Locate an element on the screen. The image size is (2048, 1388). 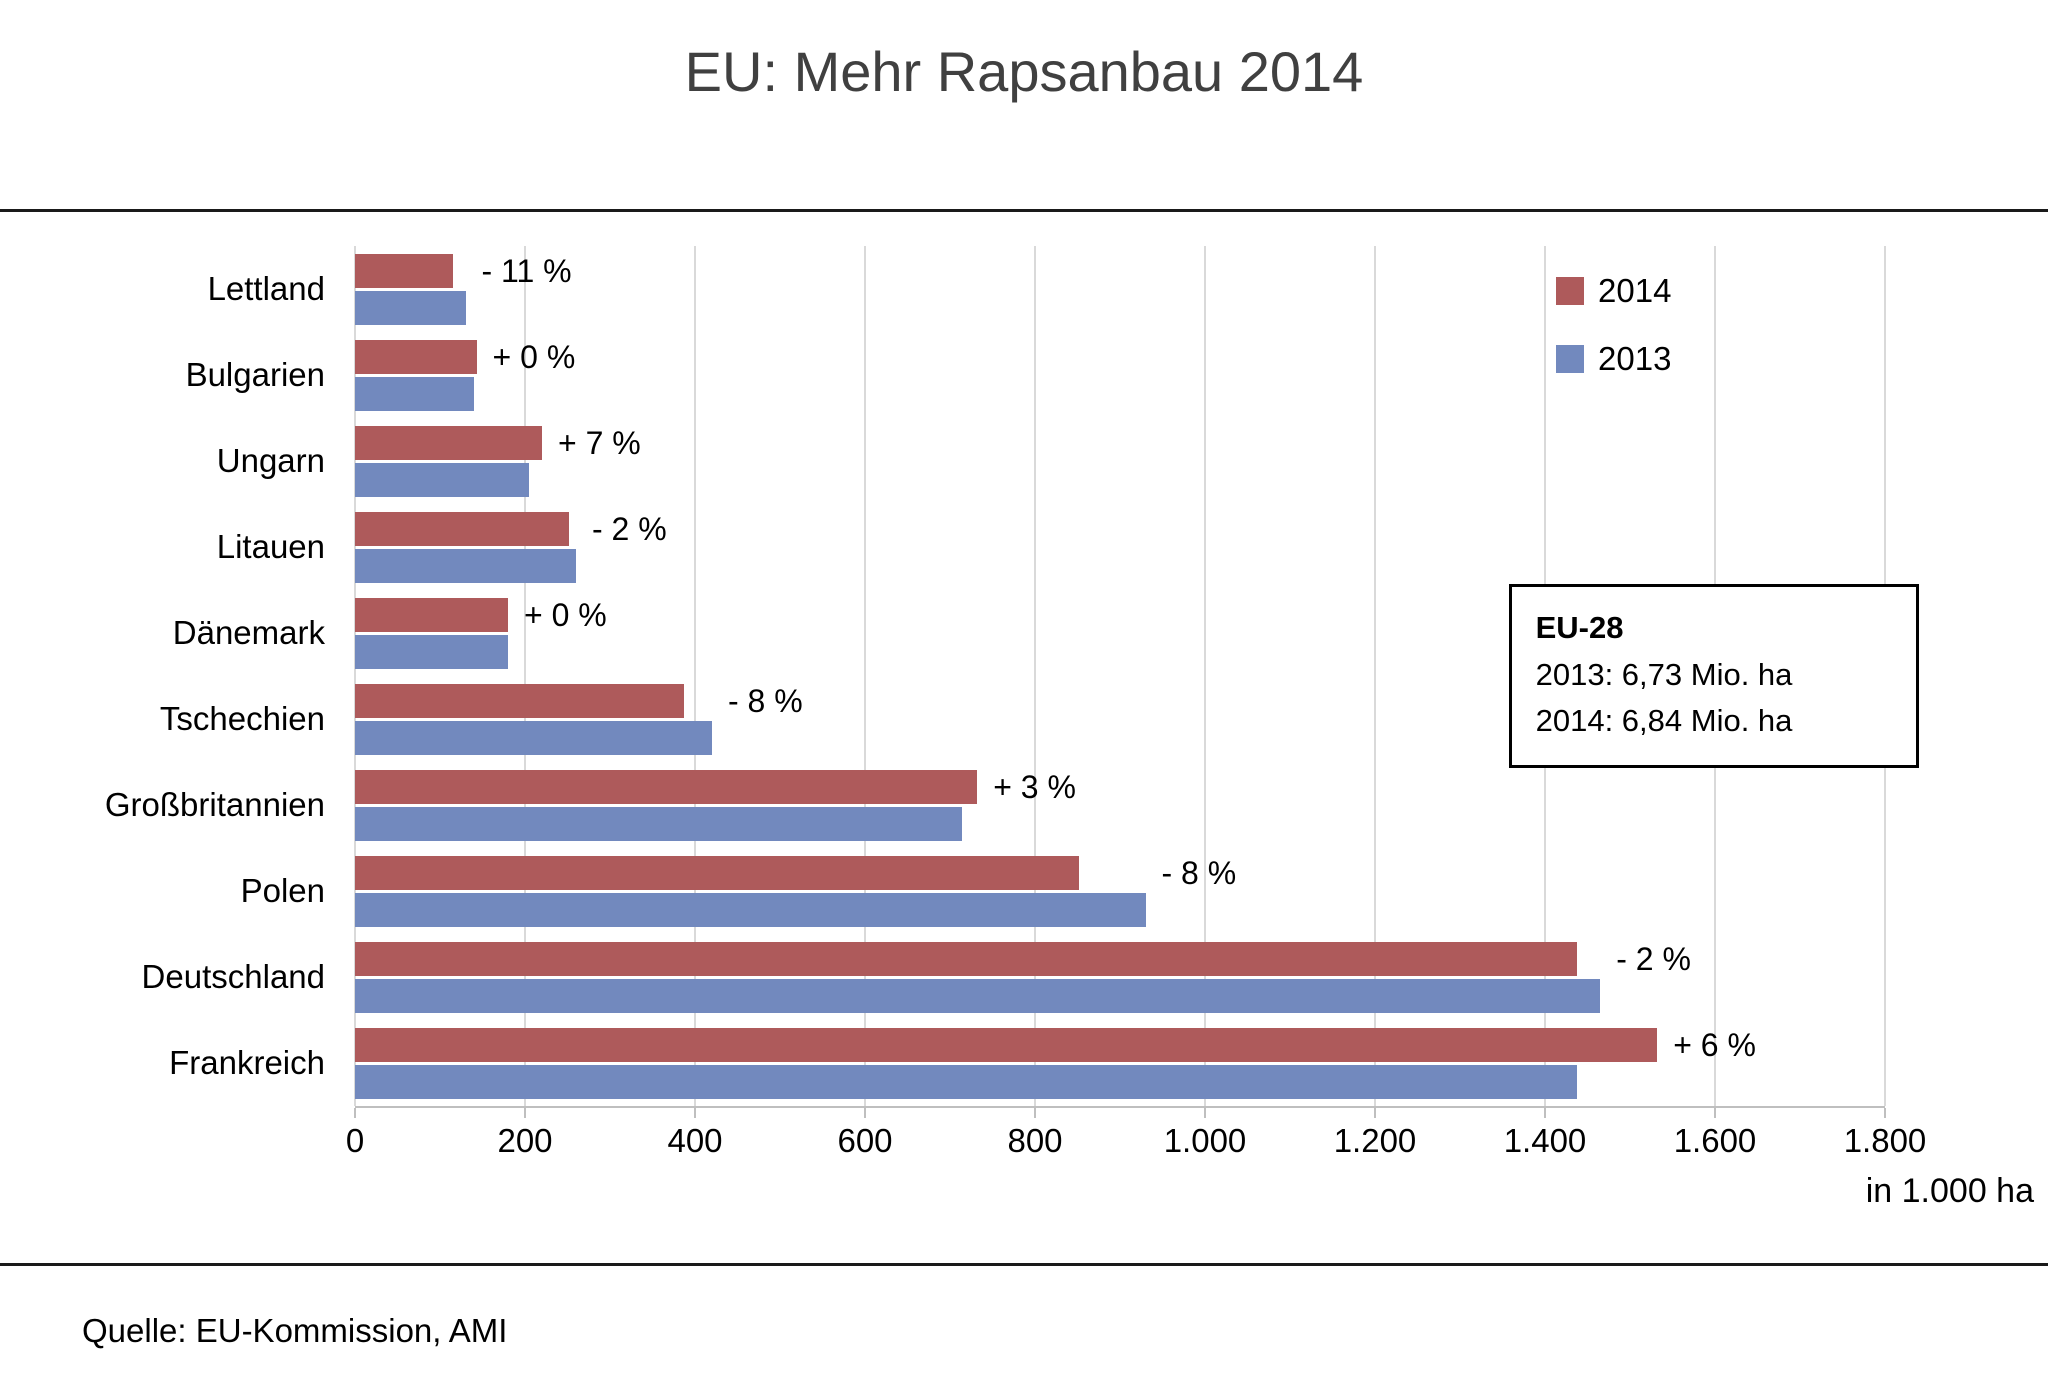
change-percent-label: + 0 % is located at coordinates (534, 357).